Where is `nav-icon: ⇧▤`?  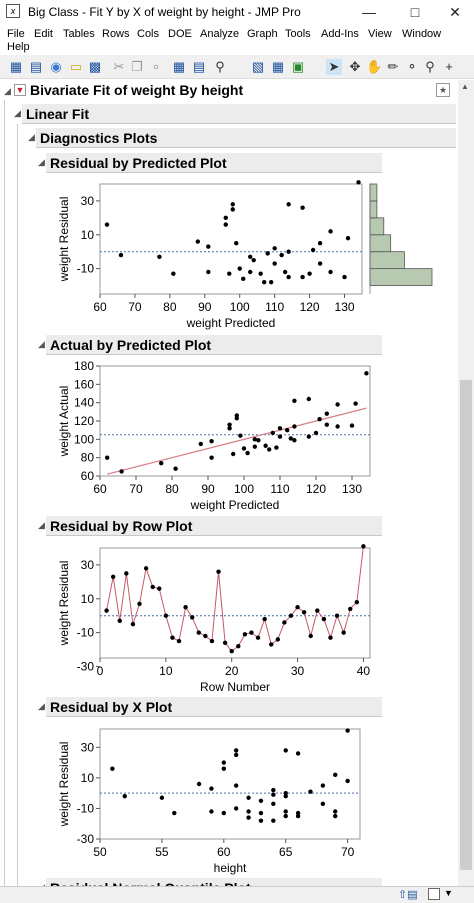
nav-icon: ⇧▤ is located at coordinates (408, 895).